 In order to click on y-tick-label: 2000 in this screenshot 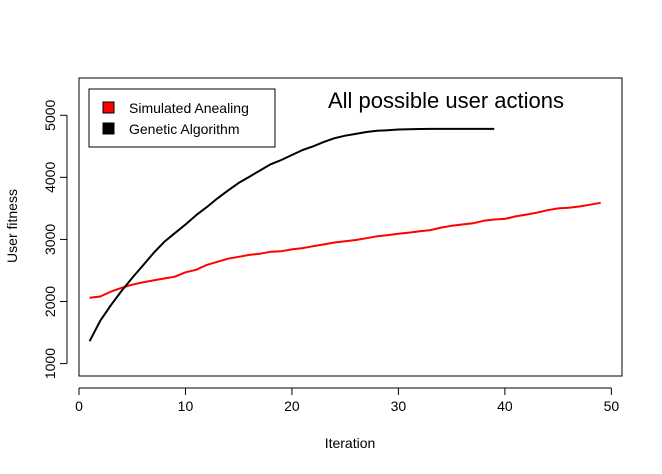, I will do `click(50, 301)`.